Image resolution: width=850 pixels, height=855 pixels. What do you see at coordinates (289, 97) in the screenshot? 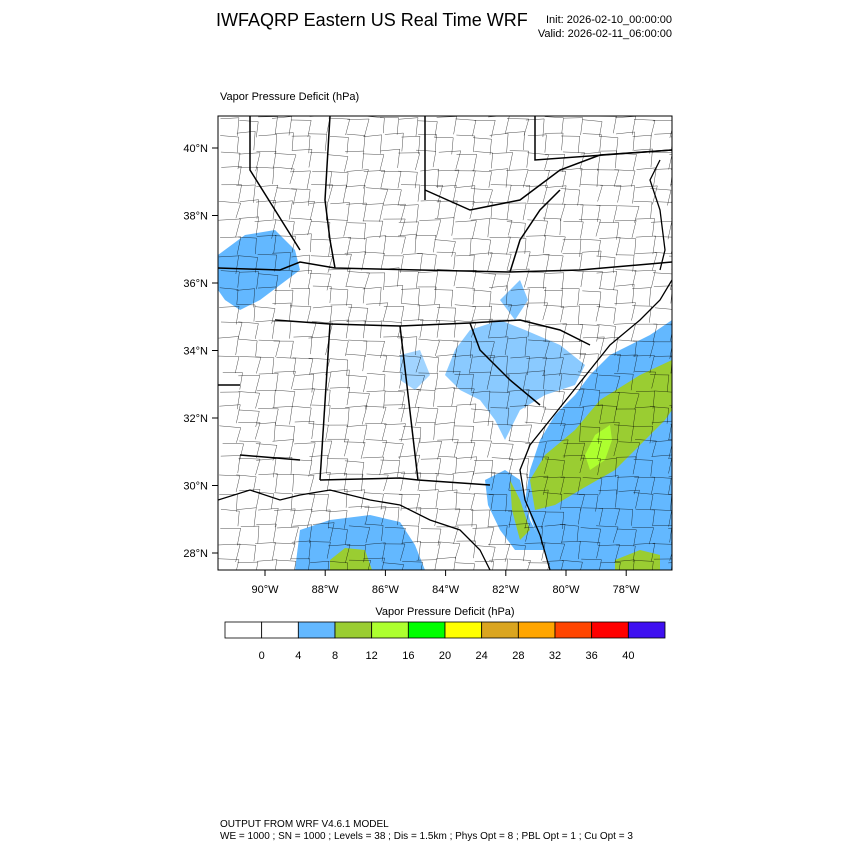
I see `map-subtitle: Vapor Pressure Deficit (hPa)` at bounding box center [289, 97].